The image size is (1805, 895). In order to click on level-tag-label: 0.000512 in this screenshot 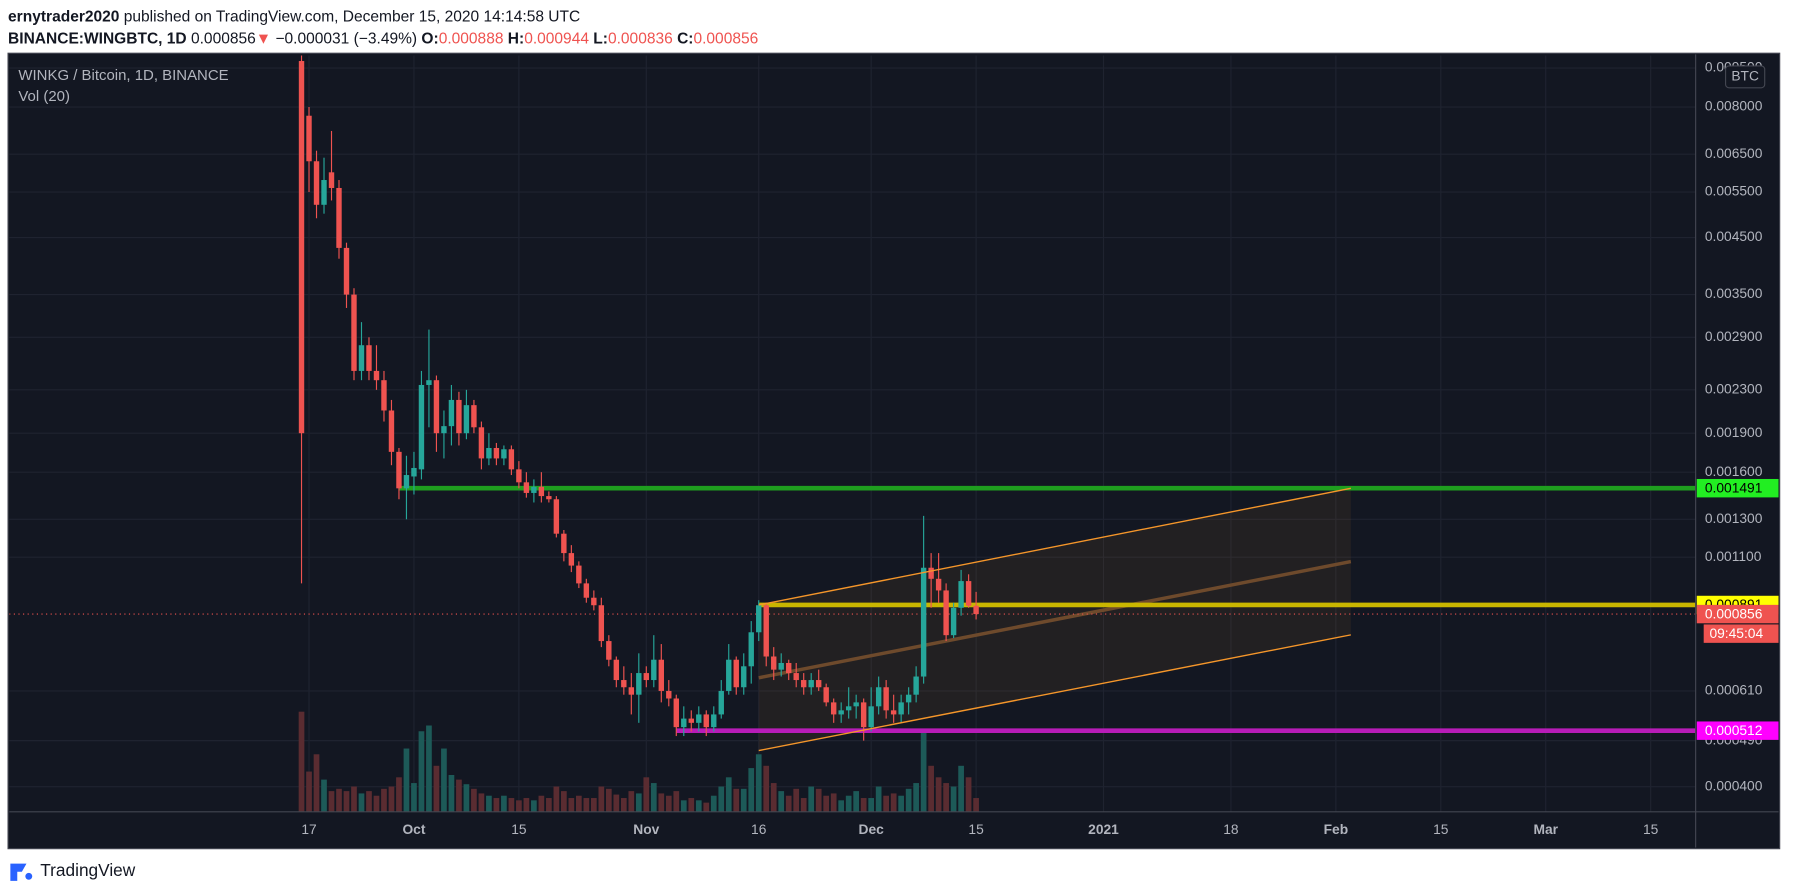, I will do `click(1734, 730)`.